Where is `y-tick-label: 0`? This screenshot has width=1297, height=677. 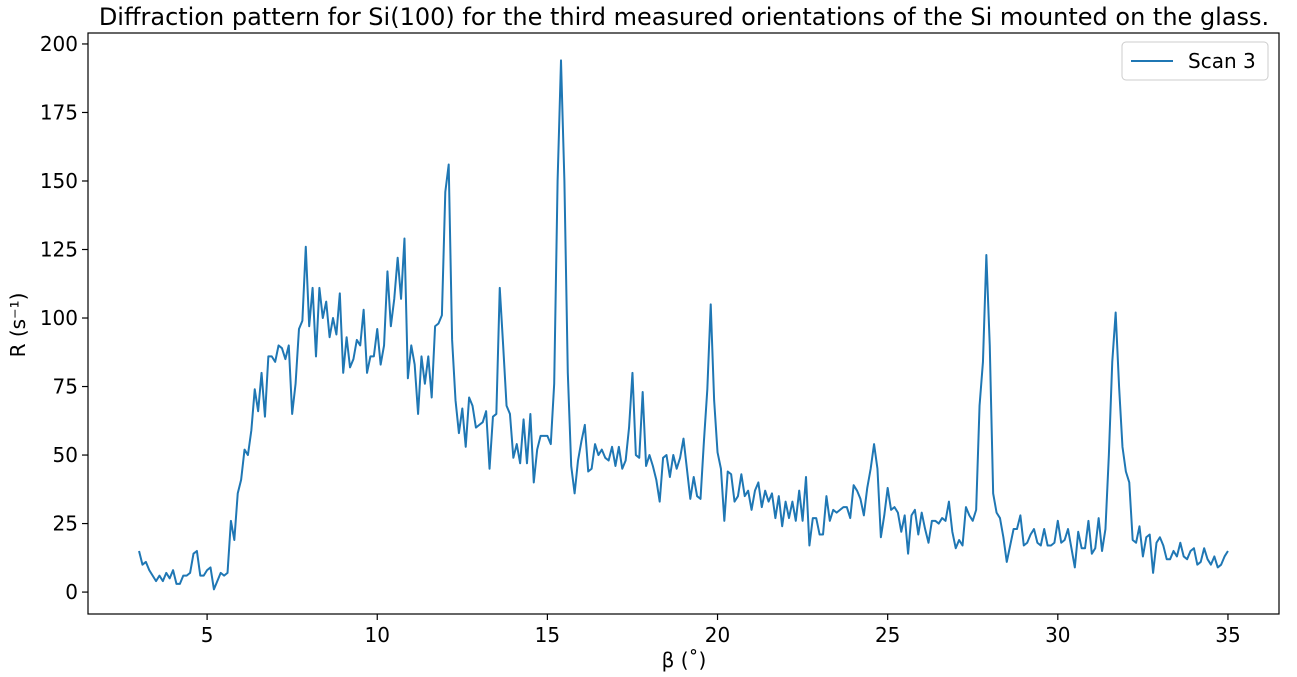 y-tick-label: 0 is located at coordinates (71, 592).